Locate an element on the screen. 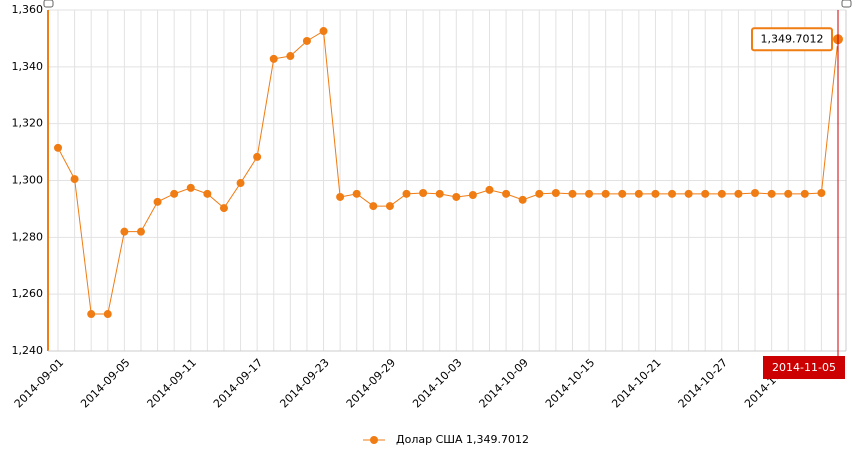  x-tick-label: 2014-10-27 is located at coordinates (703, 383).